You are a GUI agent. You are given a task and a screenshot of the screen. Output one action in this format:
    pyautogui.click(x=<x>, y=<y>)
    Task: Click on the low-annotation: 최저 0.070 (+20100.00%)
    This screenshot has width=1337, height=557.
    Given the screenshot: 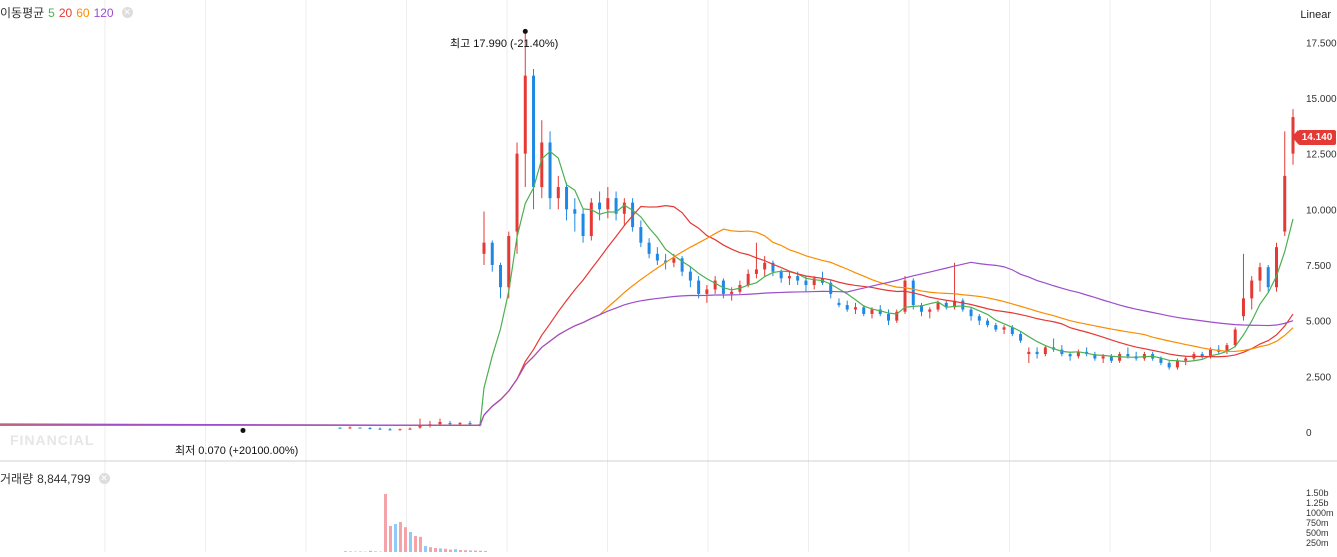 What is the action you would take?
    pyautogui.click(x=236, y=450)
    